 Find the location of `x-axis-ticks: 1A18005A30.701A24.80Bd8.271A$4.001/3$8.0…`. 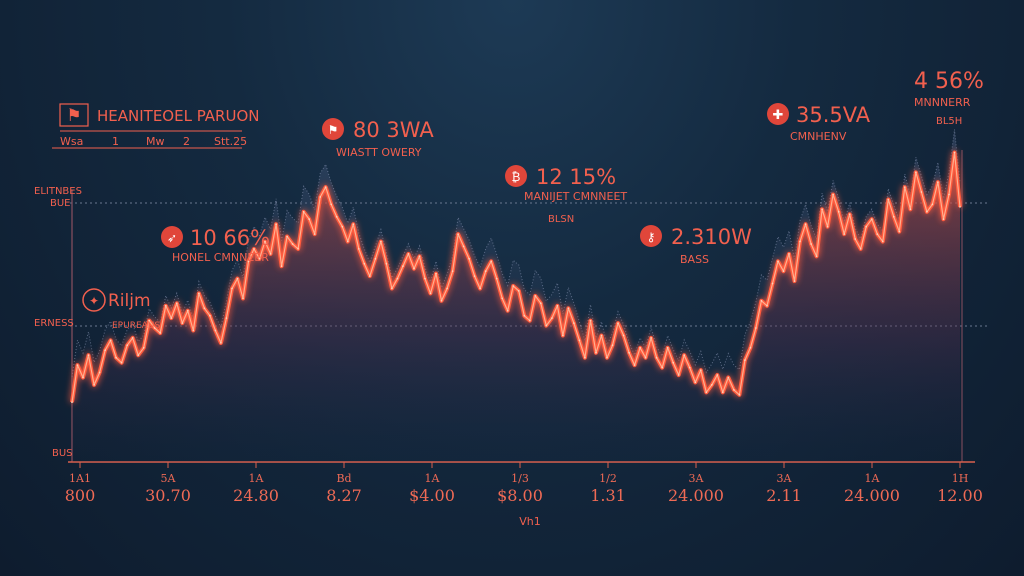

x-axis-ticks: 1A18005A30.701A24.80Bd8.271A$4.001/3$8.0… is located at coordinates (524, 483).